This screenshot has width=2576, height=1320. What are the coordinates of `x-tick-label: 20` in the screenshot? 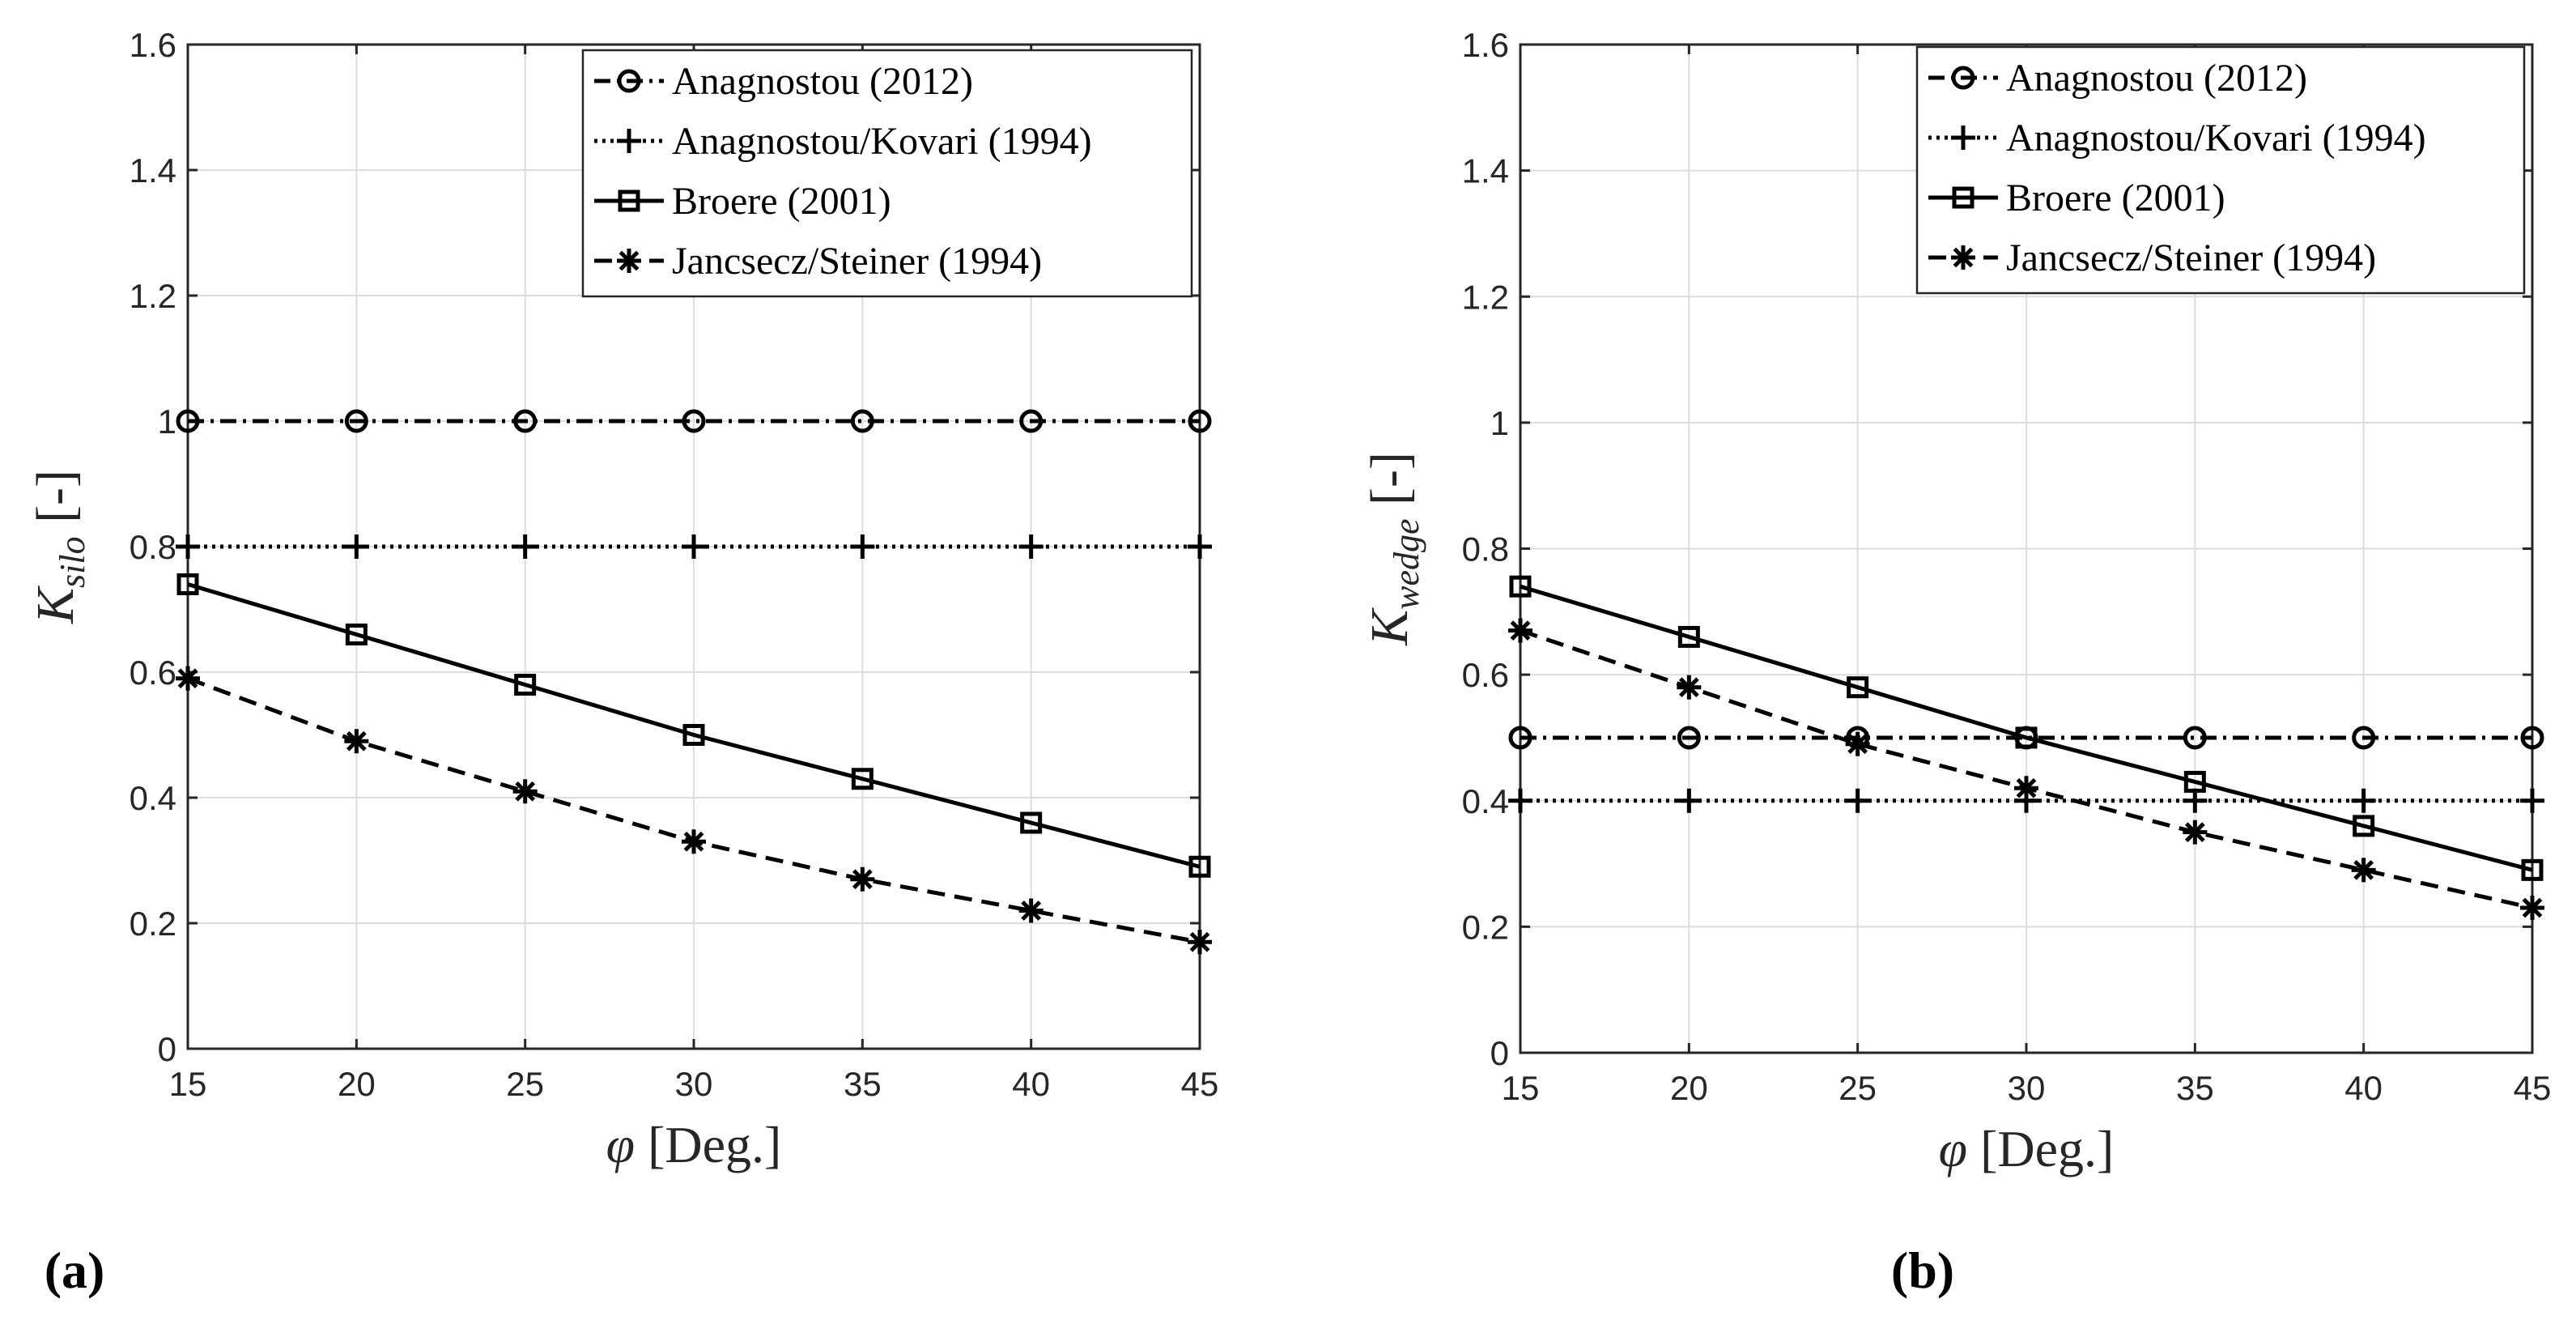 It's located at (357, 1084).